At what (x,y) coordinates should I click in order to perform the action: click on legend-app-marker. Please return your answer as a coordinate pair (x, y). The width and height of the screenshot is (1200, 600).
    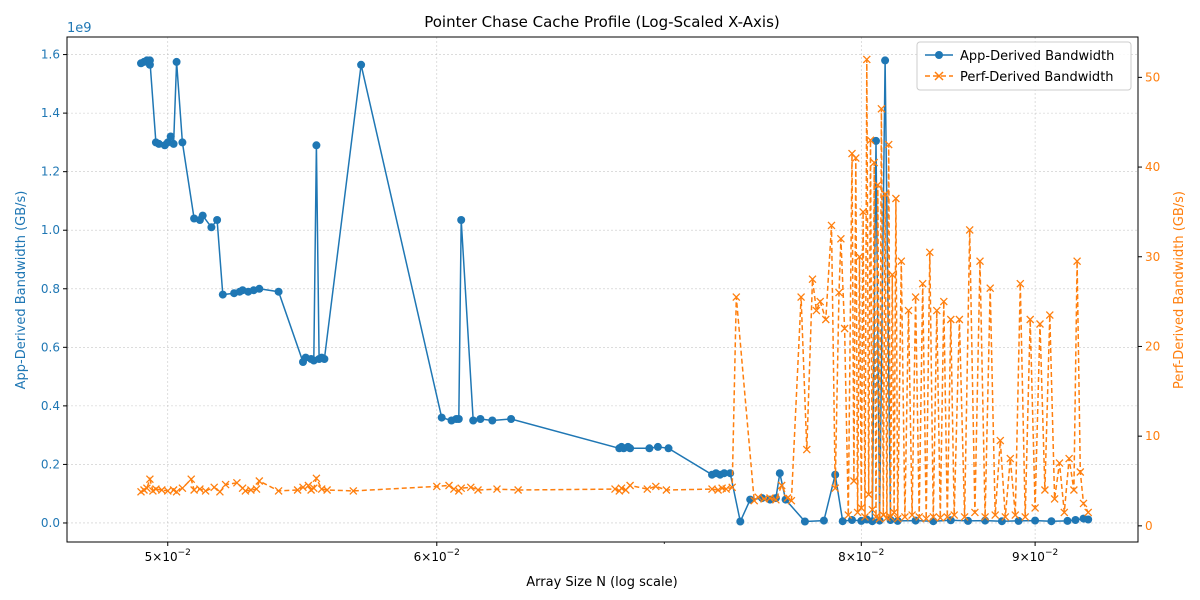
    Looking at the image, I should click on (939, 55).